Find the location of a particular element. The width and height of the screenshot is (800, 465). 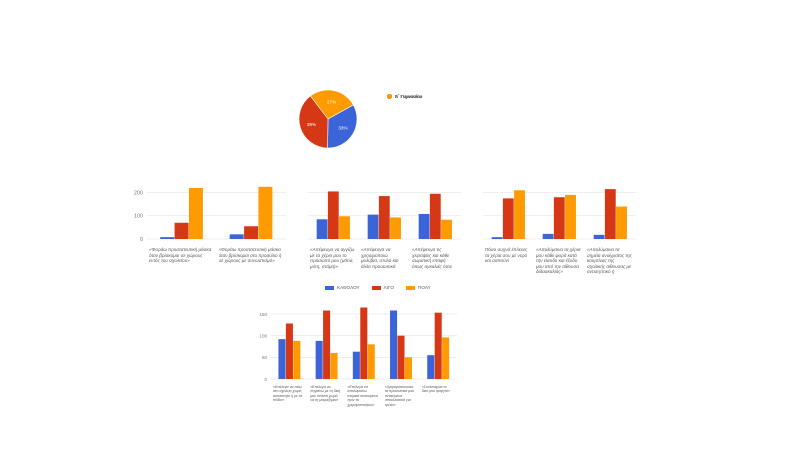

bar-chart-personal-items-legend: ΚΑΘΟΛΟΥ ΛΙΓΟ ΠΟΛΥ is located at coordinates (378, 287).